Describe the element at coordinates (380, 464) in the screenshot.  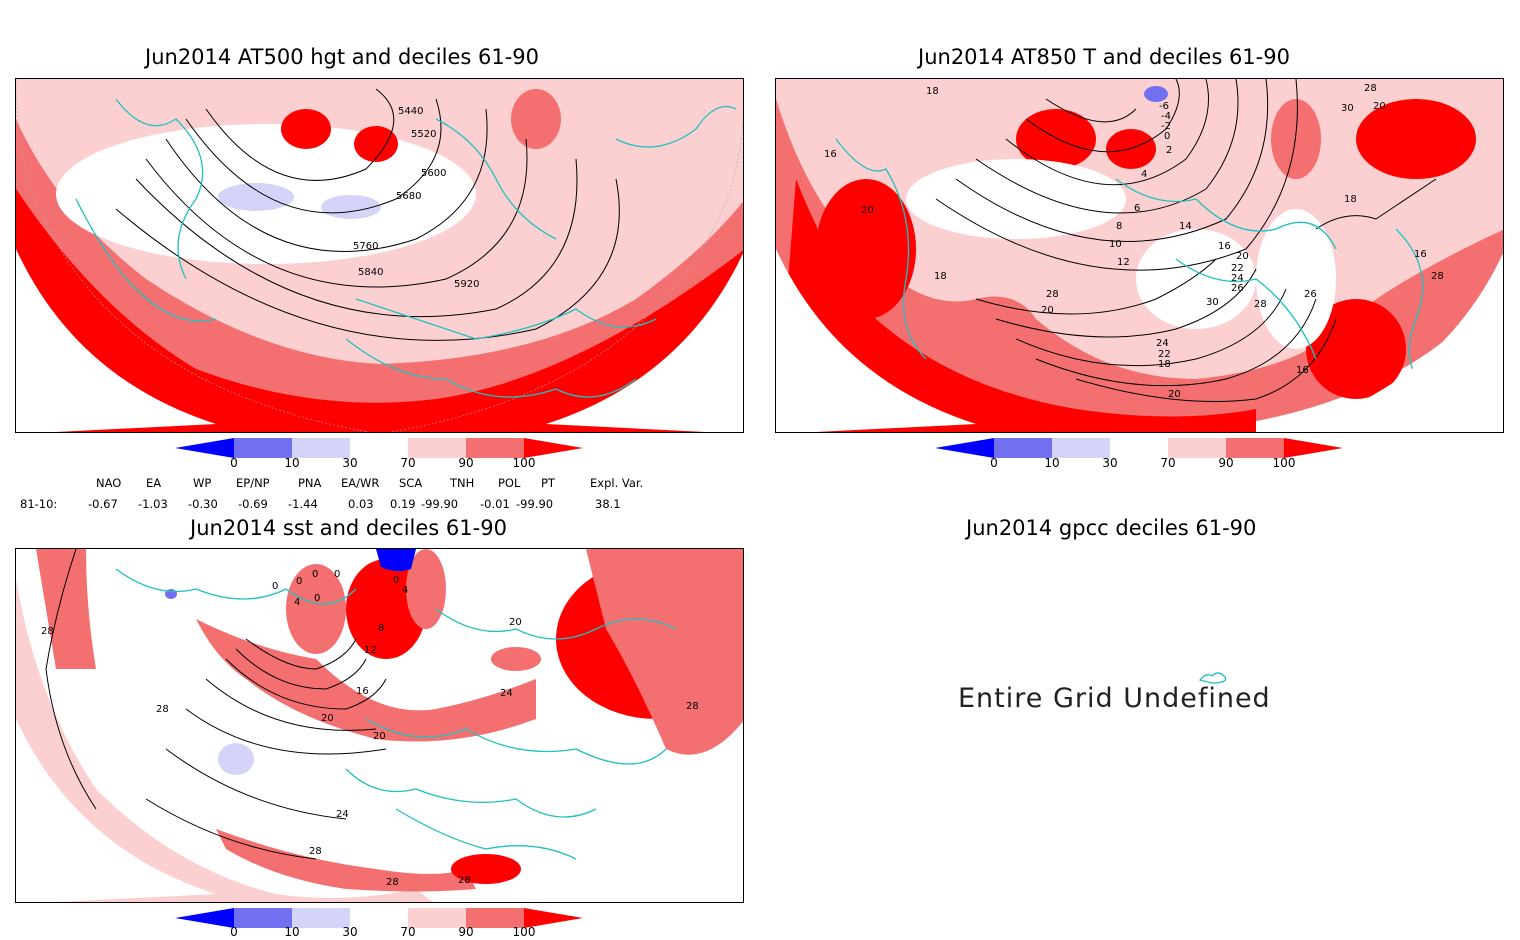
I see `colorbar-hgt-labels: 0 10 30 70 90 100` at that location.